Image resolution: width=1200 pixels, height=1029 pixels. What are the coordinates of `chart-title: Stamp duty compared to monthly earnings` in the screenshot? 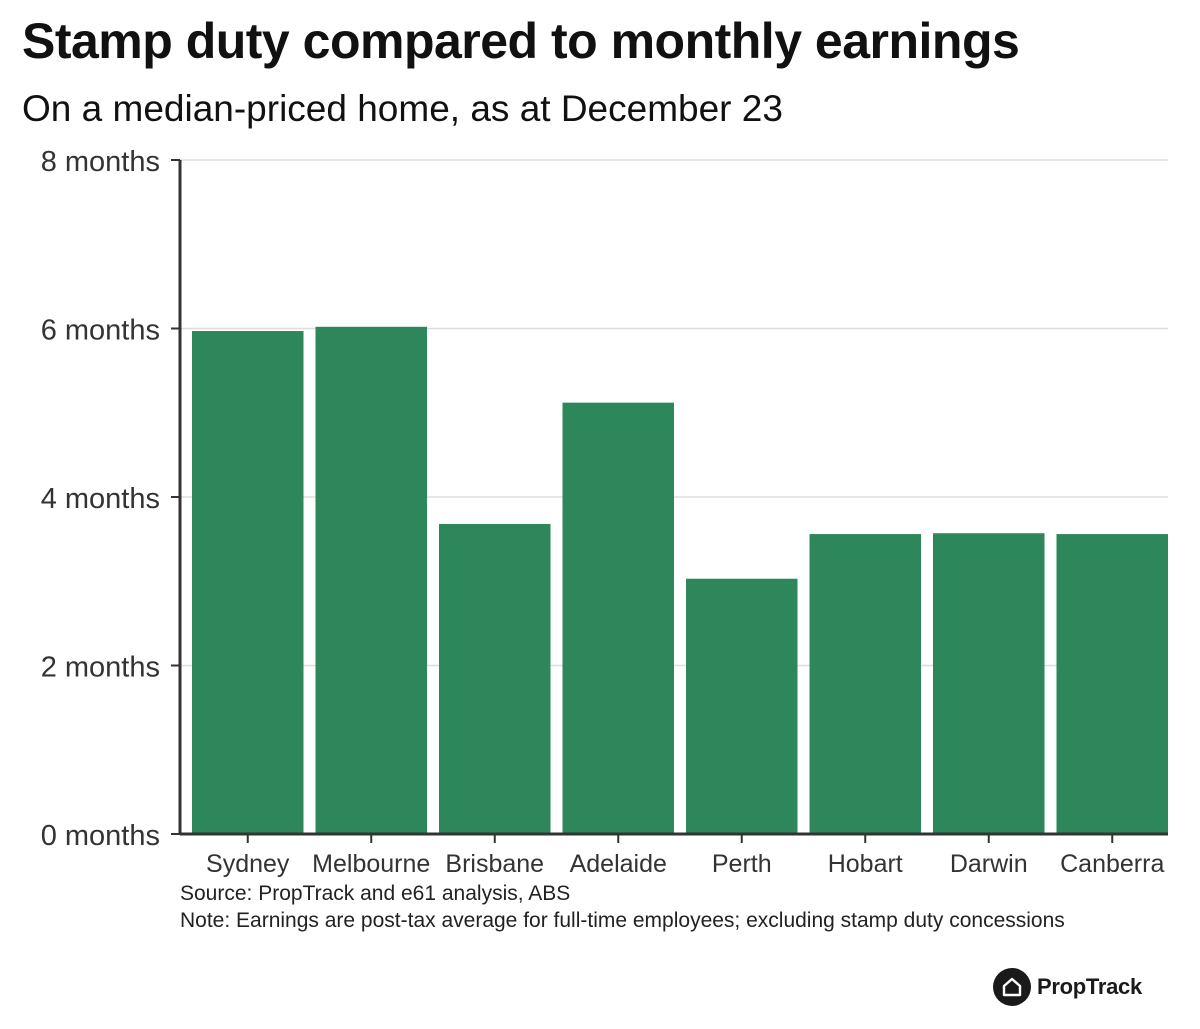 It's located at (521, 41).